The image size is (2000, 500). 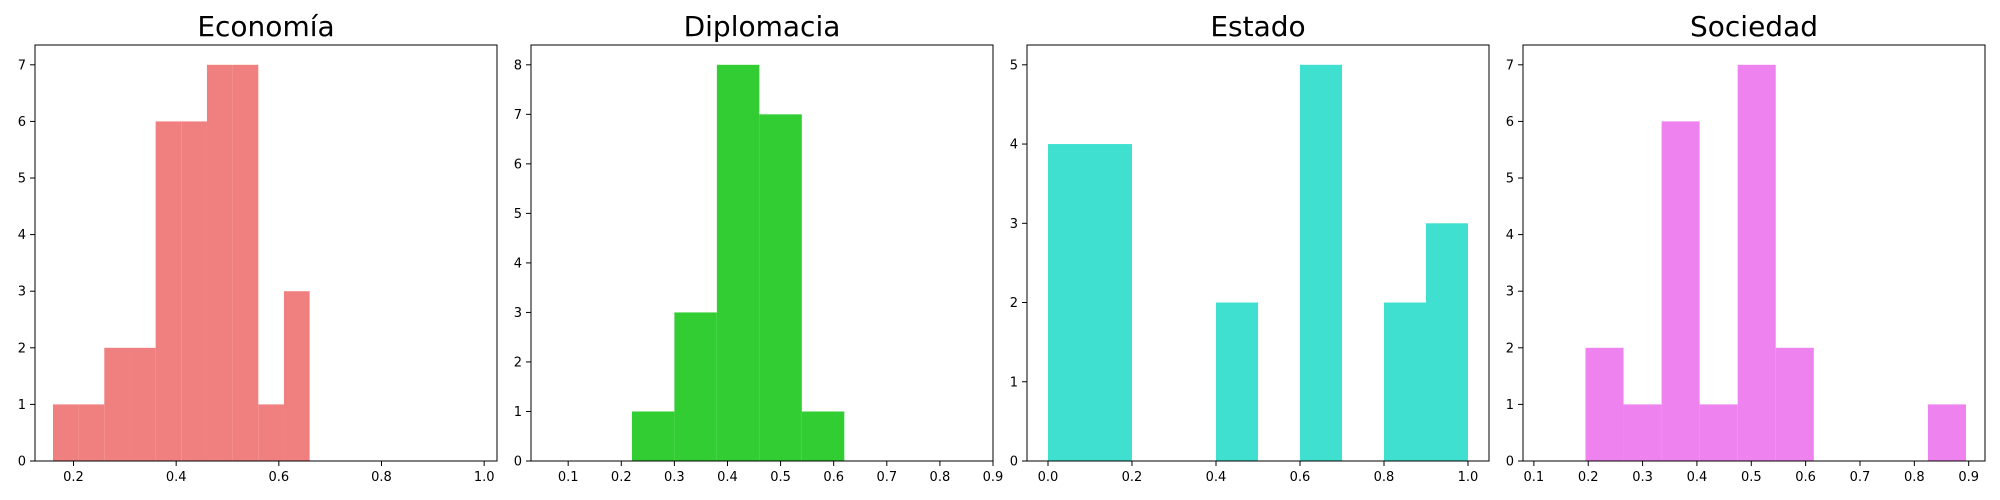 What do you see at coordinates (265, 26) in the screenshot?
I see `chart-title: Economía` at bounding box center [265, 26].